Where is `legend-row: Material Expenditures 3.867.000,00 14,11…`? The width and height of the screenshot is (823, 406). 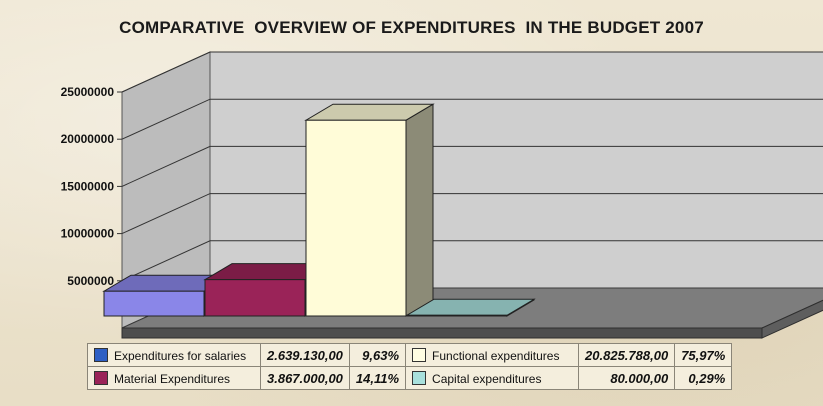
legend-row: Material Expenditures 3.867.000,00 14,11… is located at coordinates (410, 378).